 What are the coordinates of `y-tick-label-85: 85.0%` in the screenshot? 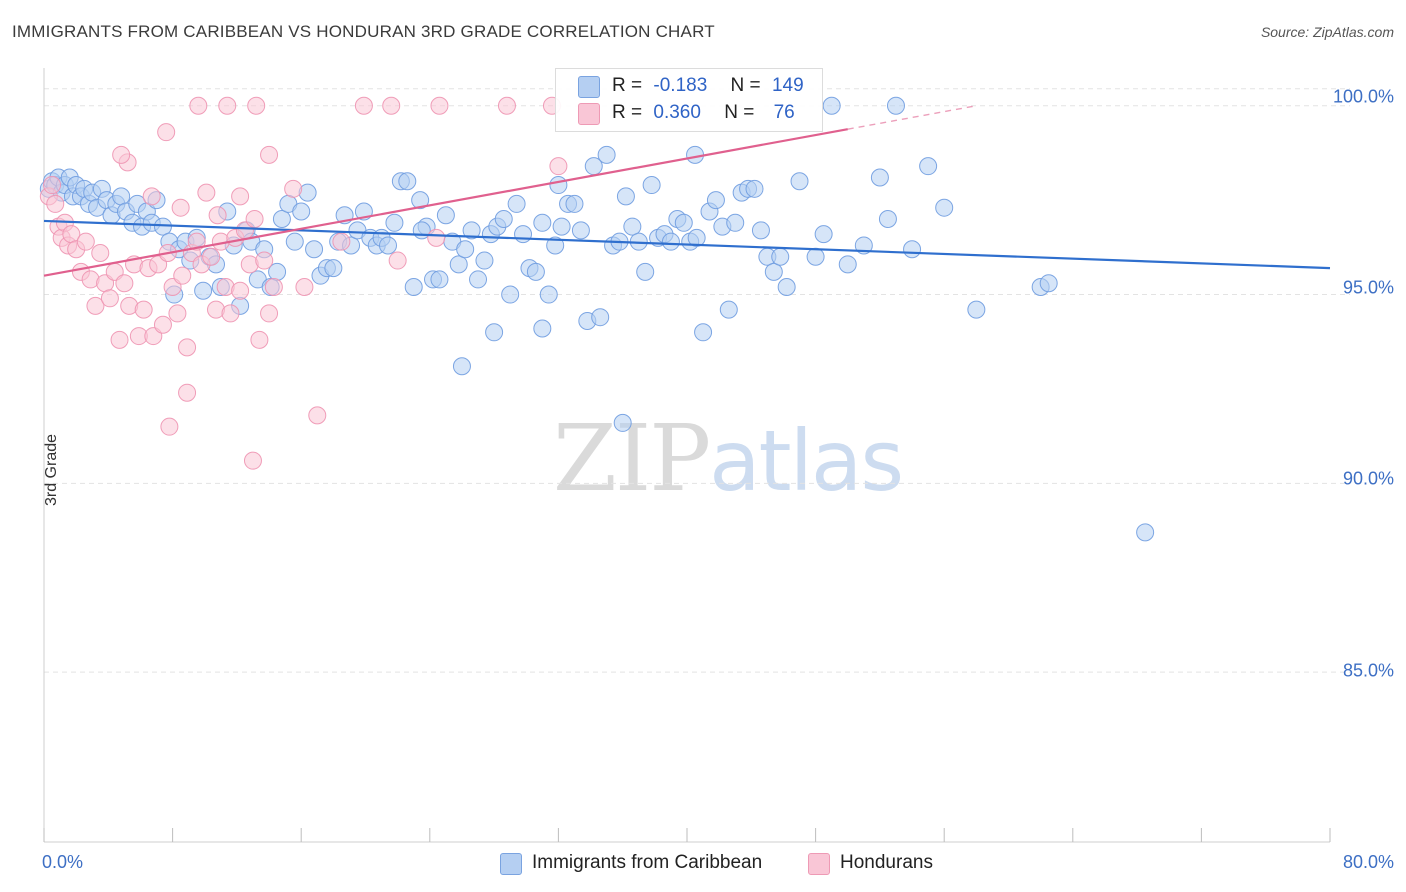 It's located at (1368, 670).